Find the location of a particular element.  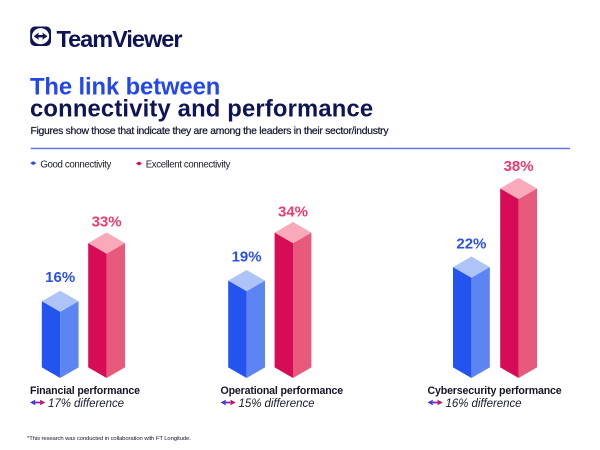

svg-text: 19% is located at coordinates (247, 256).